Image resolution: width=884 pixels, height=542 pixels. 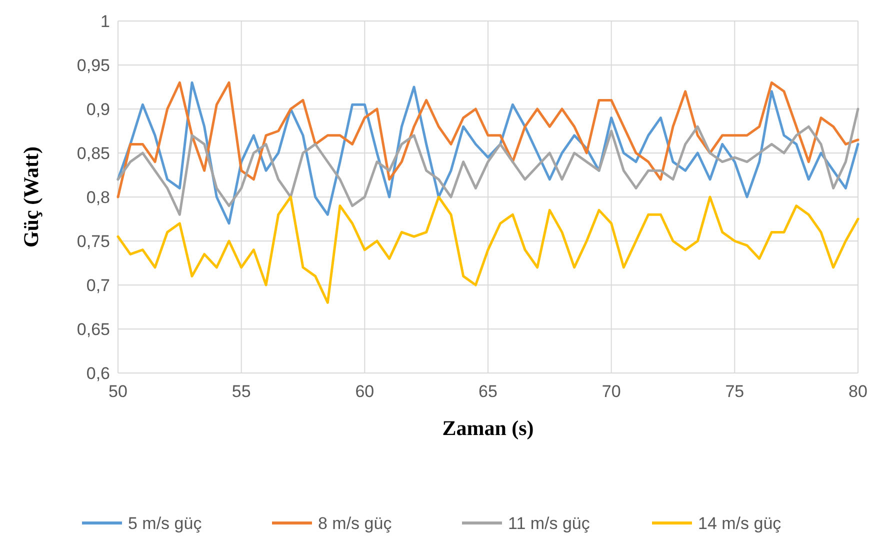 What do you see at coordinates (858, 391) in the screenshot?
I see `x-tick-label: 80` at bounding box center [858, 391].